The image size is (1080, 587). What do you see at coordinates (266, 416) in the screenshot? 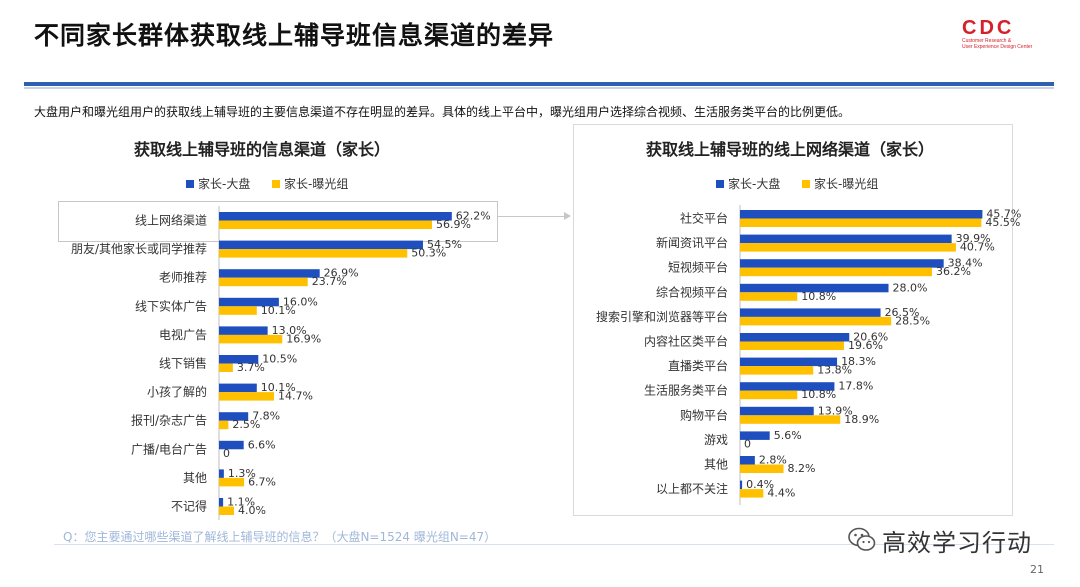
I see `data-label-series-1: 7.8%` at bounding box center [266, 416].